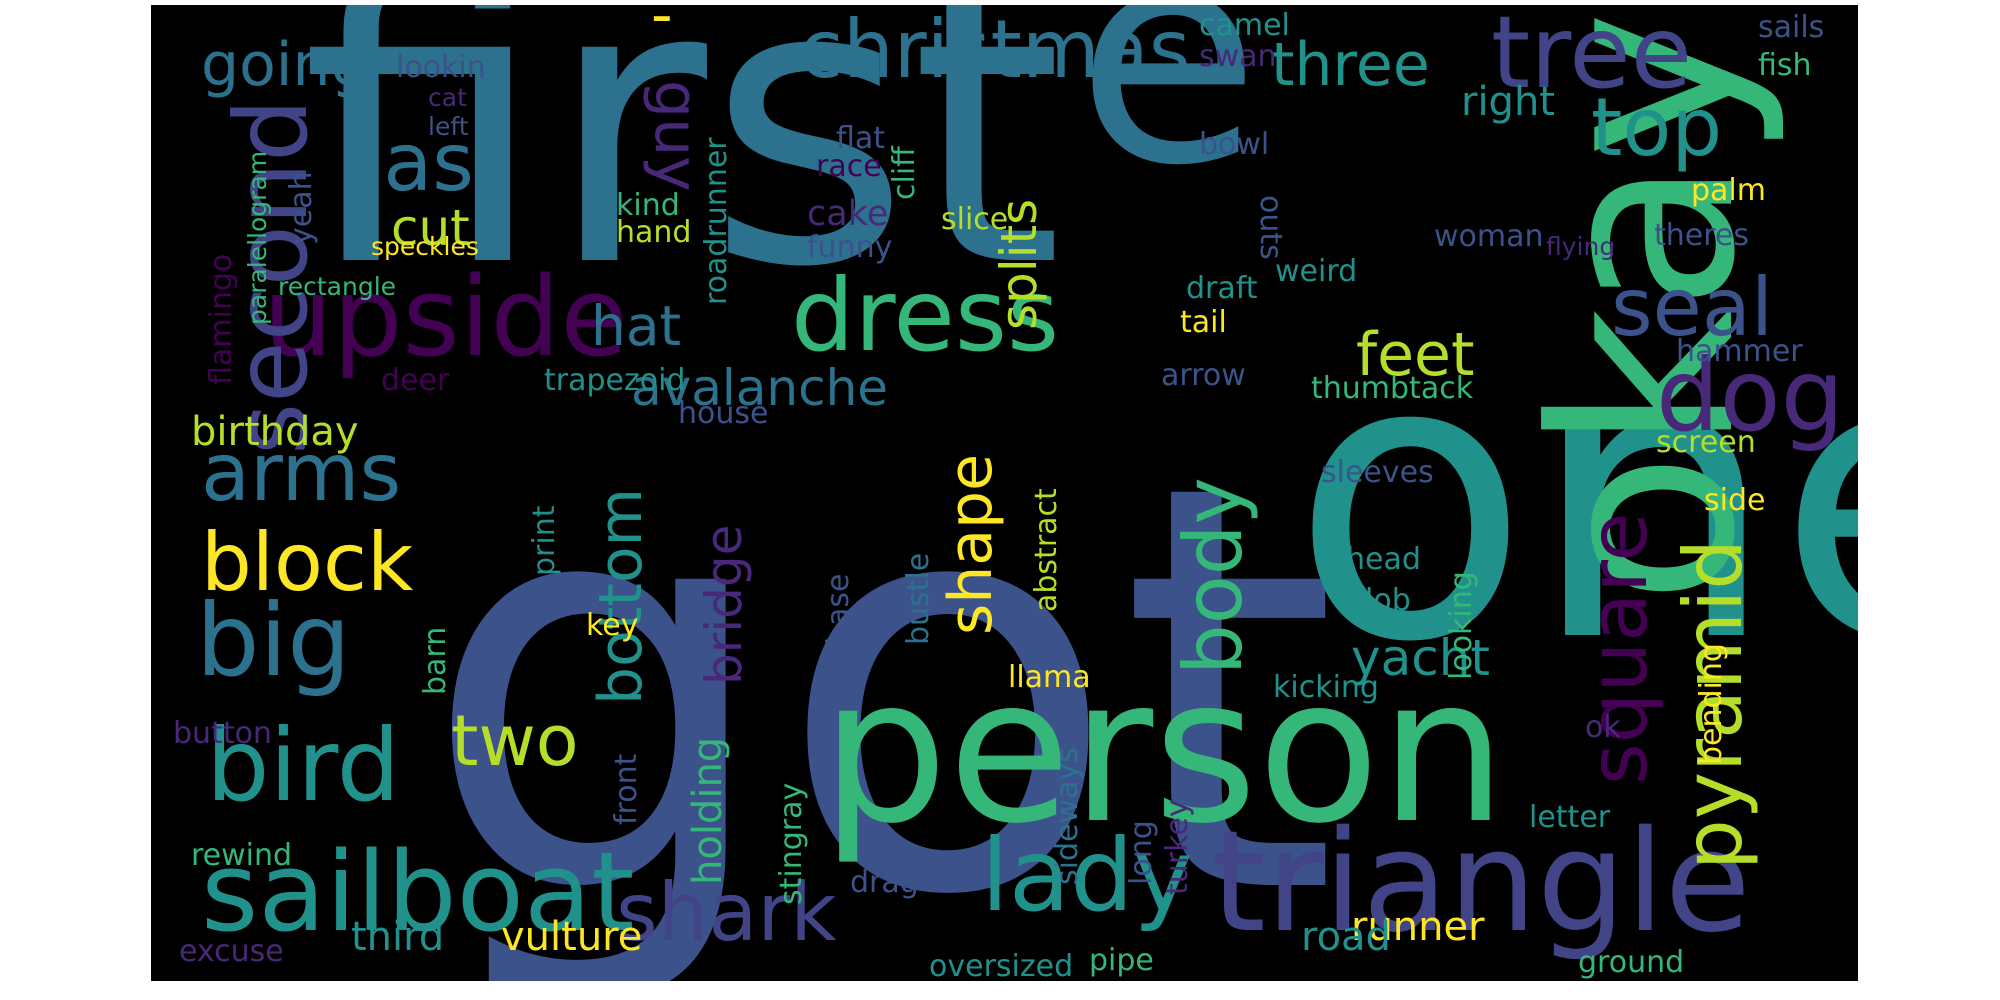 The height and width of the screenshot is (1000, 2000). Describe the element at coordinates (1481, 882) in the screenshot. I see `word-triangle: triangle` at that location.